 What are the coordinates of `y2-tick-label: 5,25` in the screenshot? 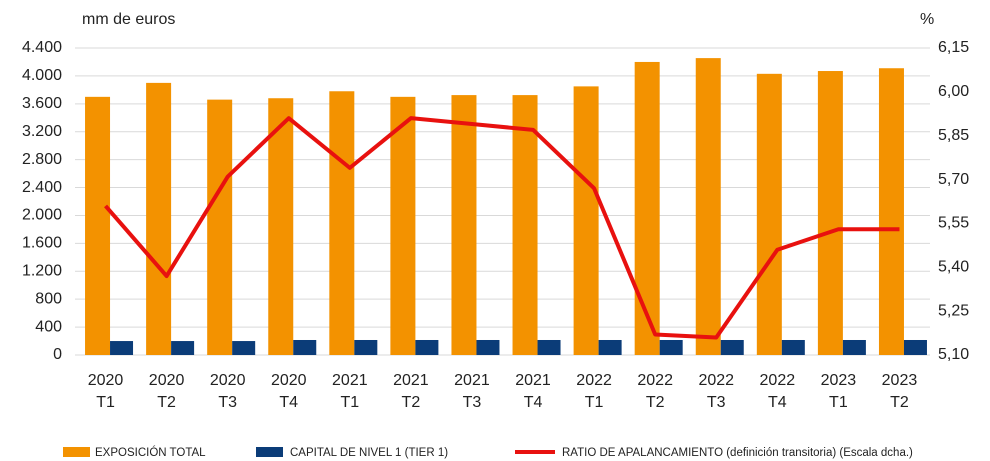 It's located at (953, 310).